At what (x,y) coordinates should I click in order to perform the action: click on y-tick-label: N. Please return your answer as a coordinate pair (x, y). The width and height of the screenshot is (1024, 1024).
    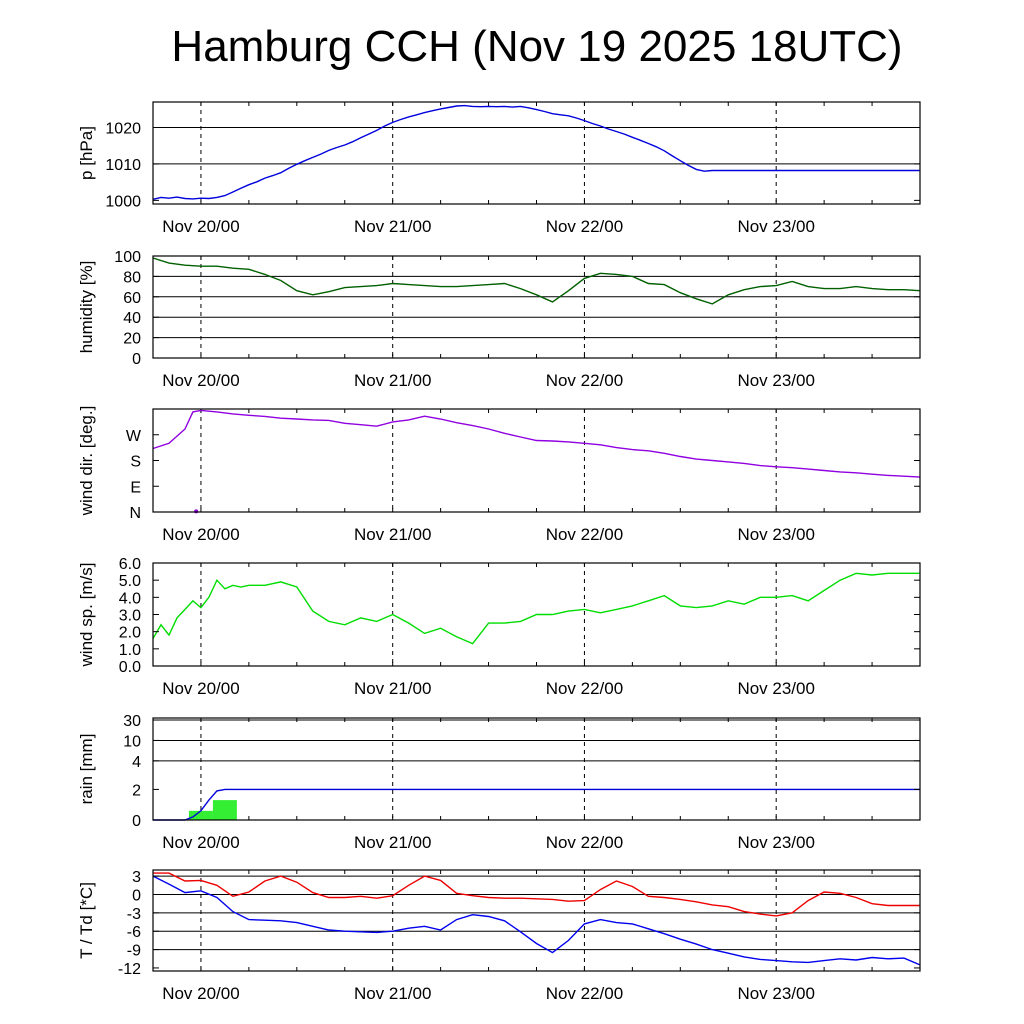
    Looking at the image, I should click on (135, 513).